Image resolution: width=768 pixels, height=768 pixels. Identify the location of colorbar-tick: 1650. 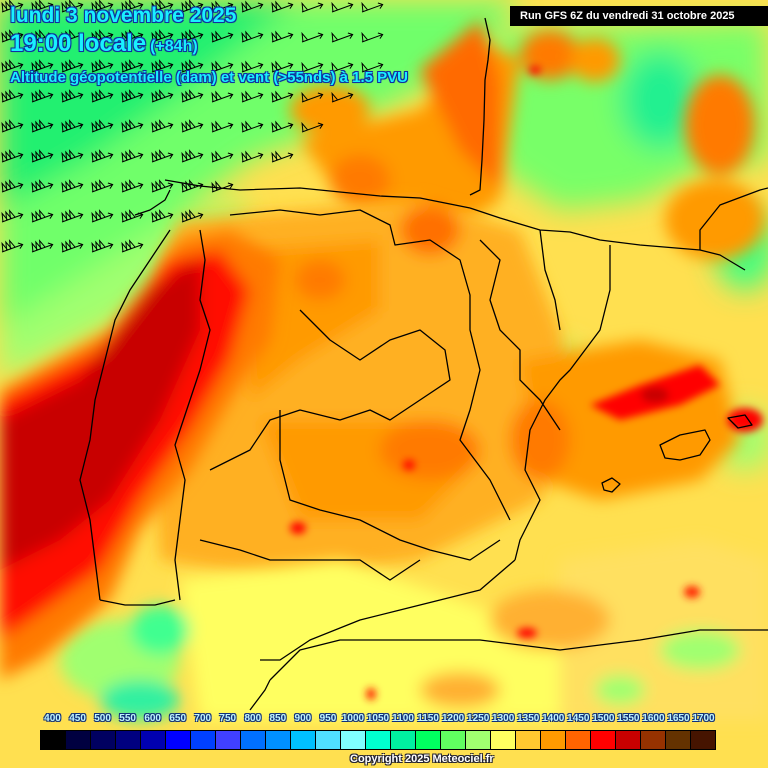
(678, 718).